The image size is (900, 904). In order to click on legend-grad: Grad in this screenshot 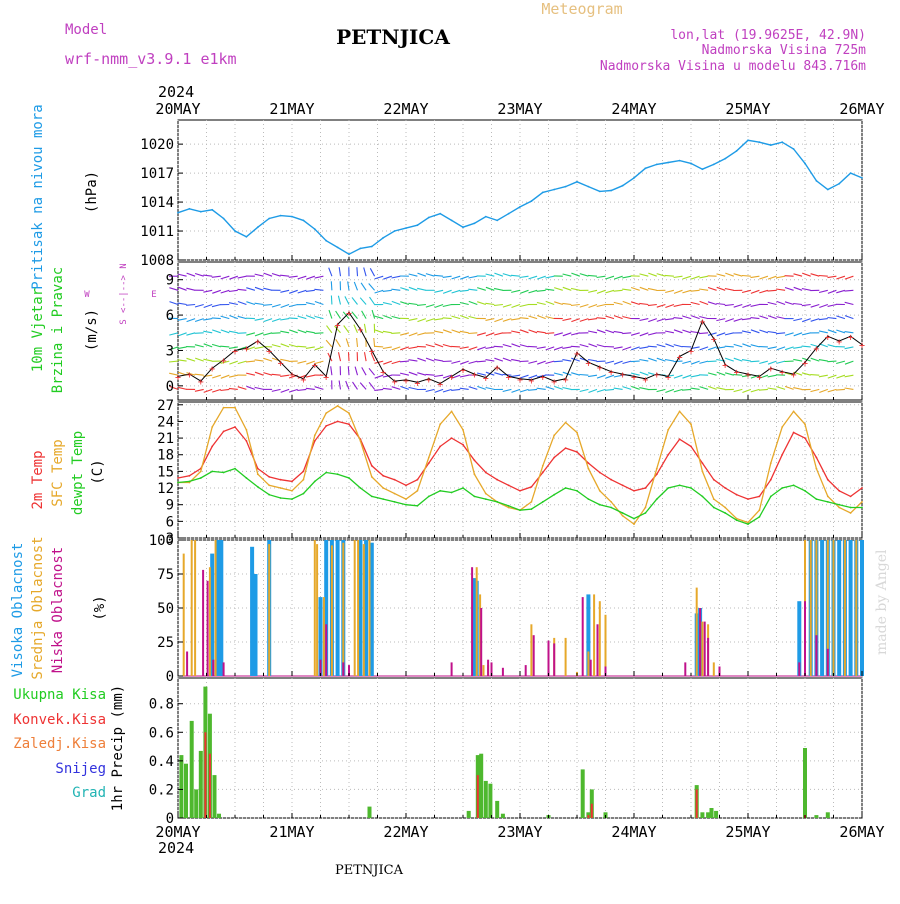, I will do `click(89, 793)`.